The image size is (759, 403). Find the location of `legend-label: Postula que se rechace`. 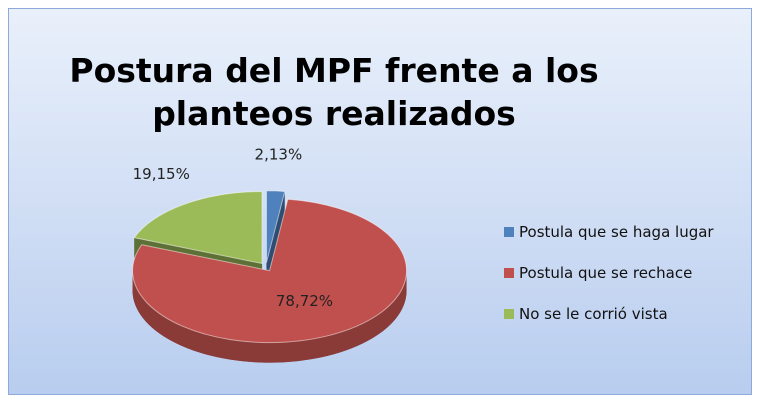

legend-label: Postula que se rechace is located at coordinates (606, 273).